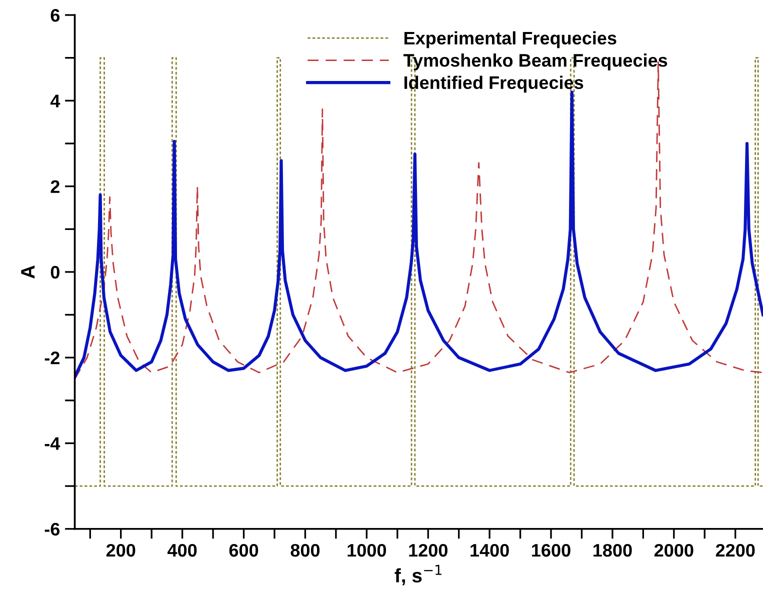 The width and height of the screenshot is (763, 601). What do you see at coordinates (613, 550) in the screenshot?
I see `x-tick-label: 1800` at bounding box center [613, 550].